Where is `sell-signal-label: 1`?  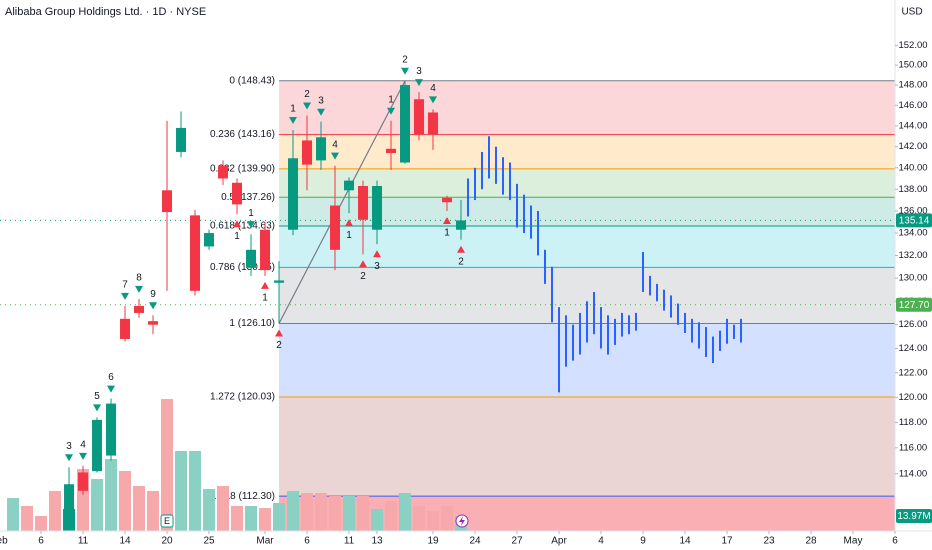 sell-signal-label: 1 is located at coordinates (391, 99).